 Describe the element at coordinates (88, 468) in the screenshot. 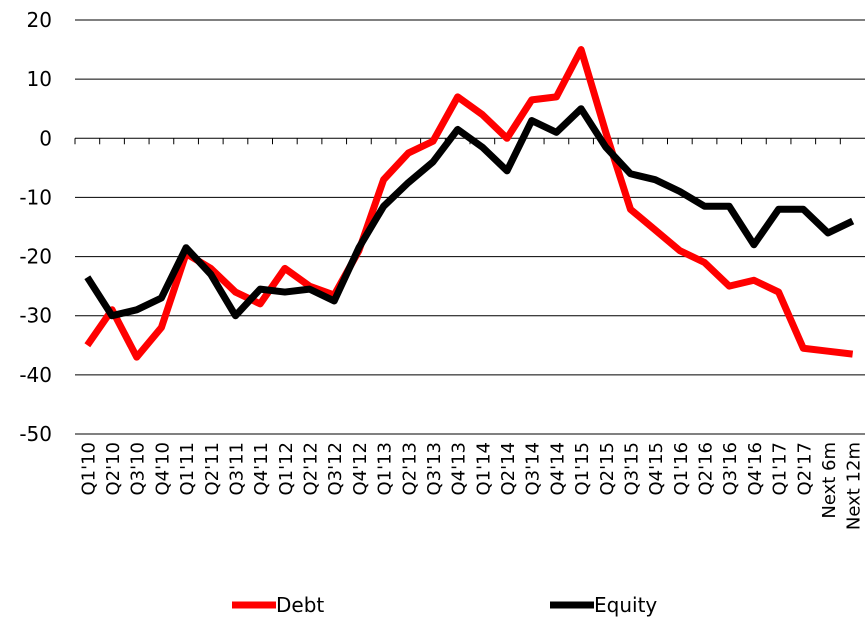

I see `x-tick-label: Q1'10` at that location.